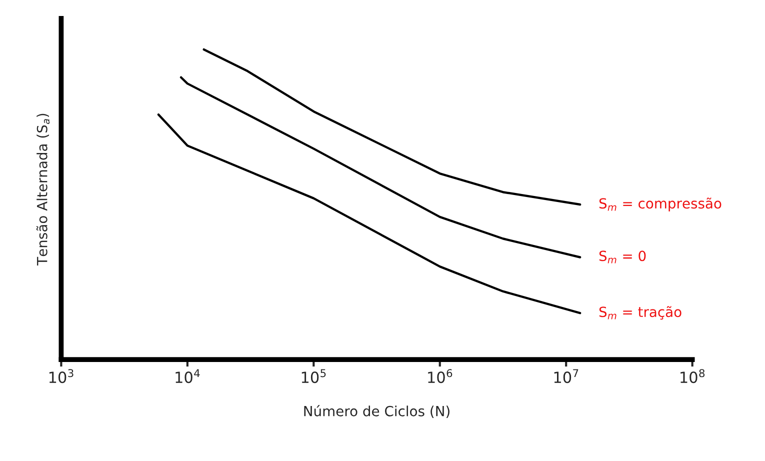  Describe the element at coordinates (622, 257) in the screenshot. I see `series-label: S$_{m}$ = 0` at that location.